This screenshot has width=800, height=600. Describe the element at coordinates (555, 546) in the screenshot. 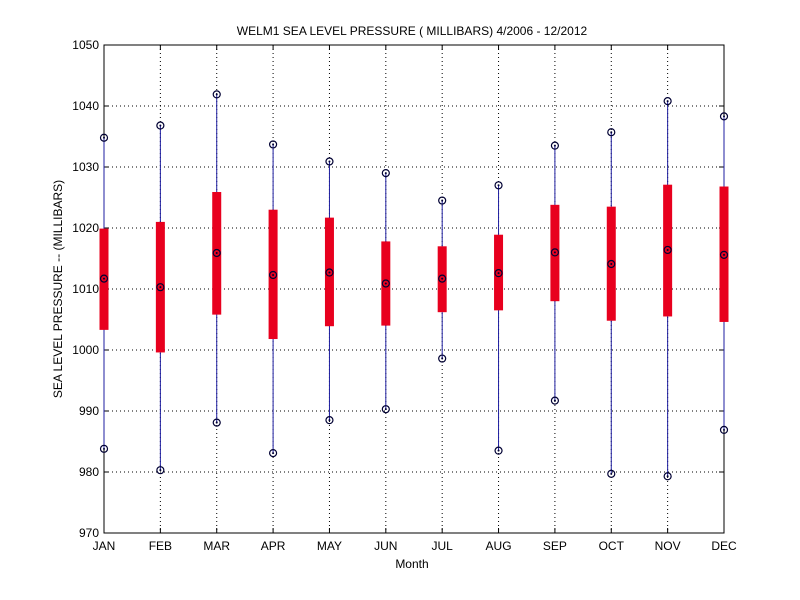

I see `x-tick-label: SEP` at that location.